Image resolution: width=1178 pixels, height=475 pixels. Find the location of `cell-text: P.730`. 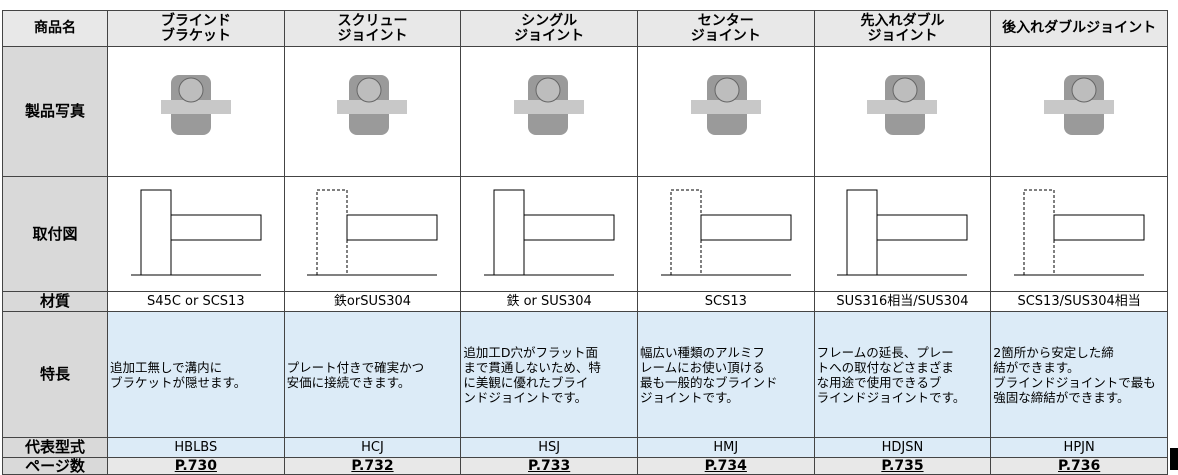

cell-text: P.730 is located at coordinates (195, 465).